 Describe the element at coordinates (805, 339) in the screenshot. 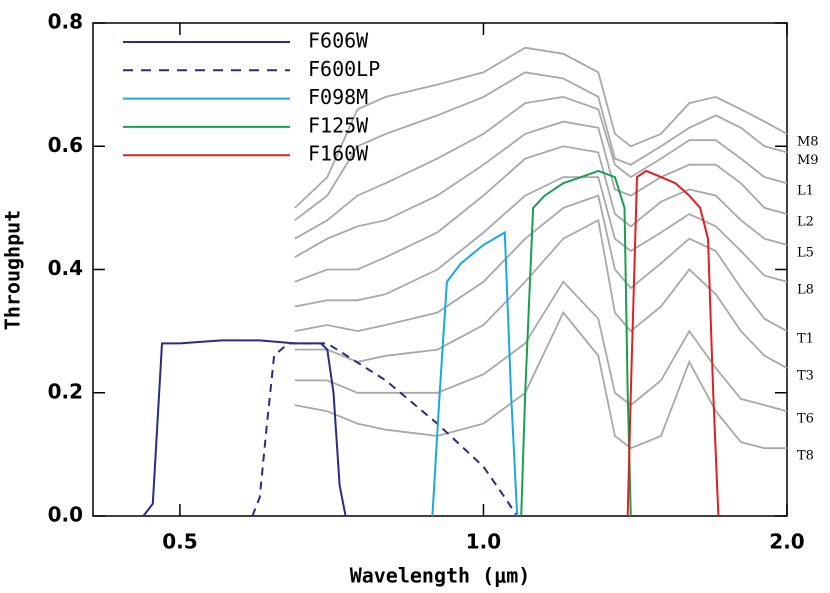

I see `spectrum-label: T1` at that location.